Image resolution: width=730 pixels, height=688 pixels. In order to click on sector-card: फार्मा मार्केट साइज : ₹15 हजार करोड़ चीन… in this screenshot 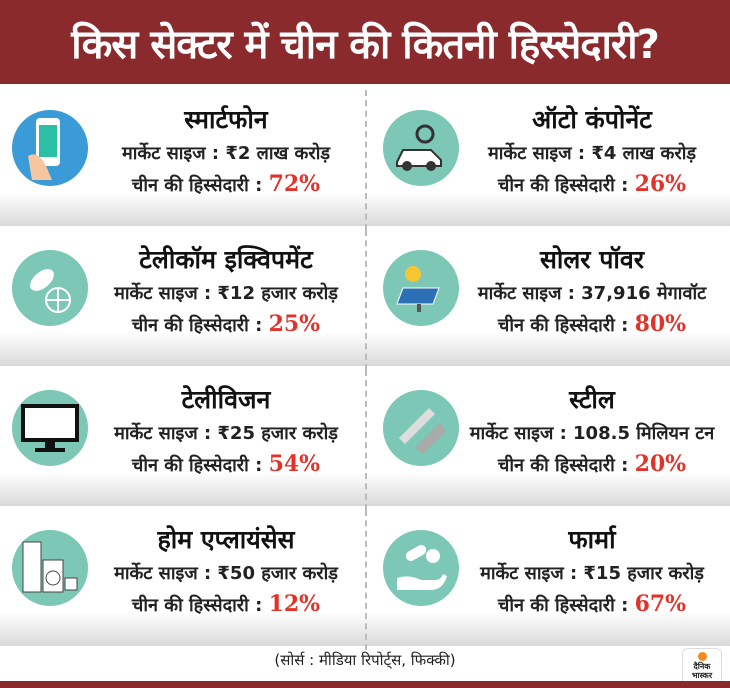, I will do `click(547, 580)`.